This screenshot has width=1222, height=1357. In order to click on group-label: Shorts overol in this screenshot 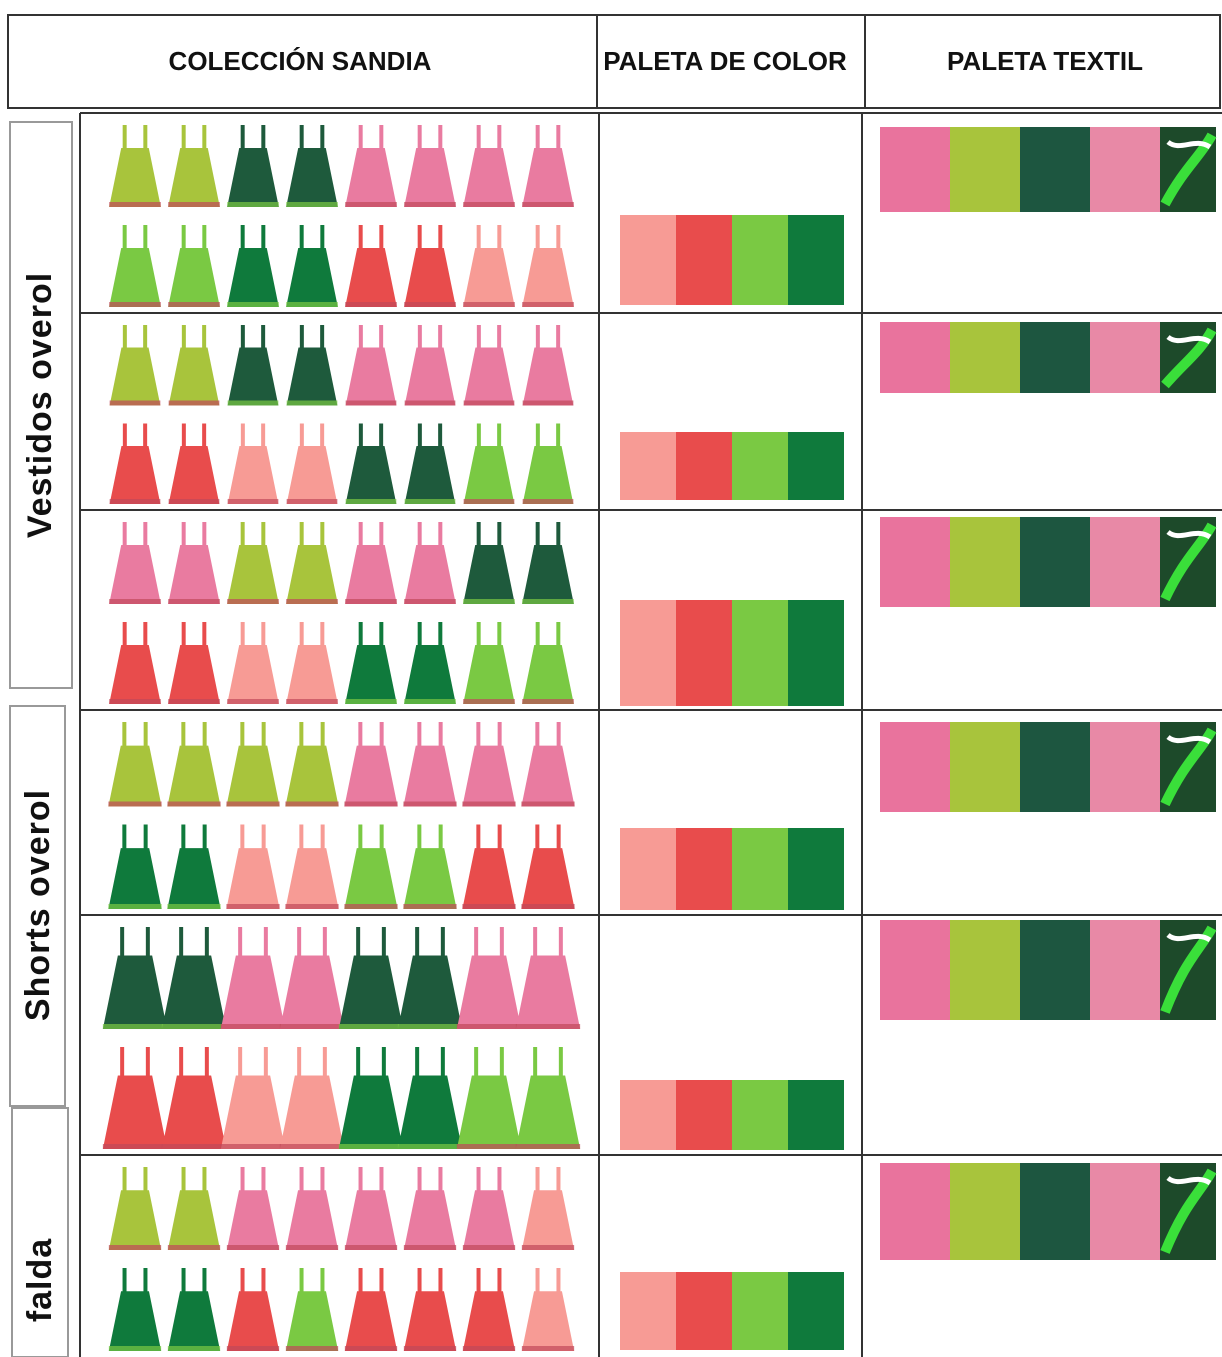, I will do `click(38, 905)`.